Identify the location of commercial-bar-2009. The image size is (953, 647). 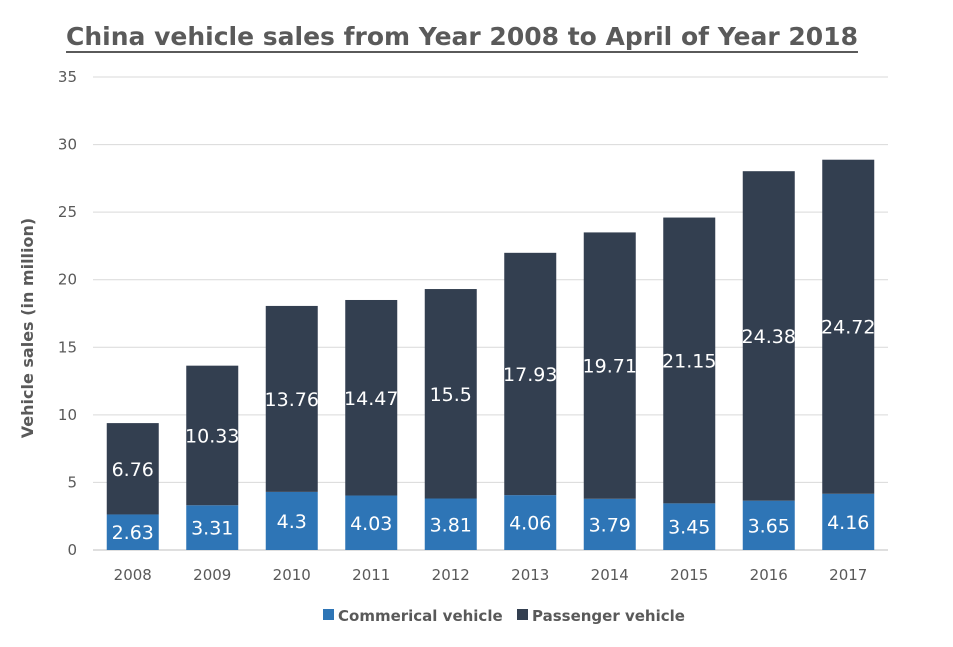
(212, 527).